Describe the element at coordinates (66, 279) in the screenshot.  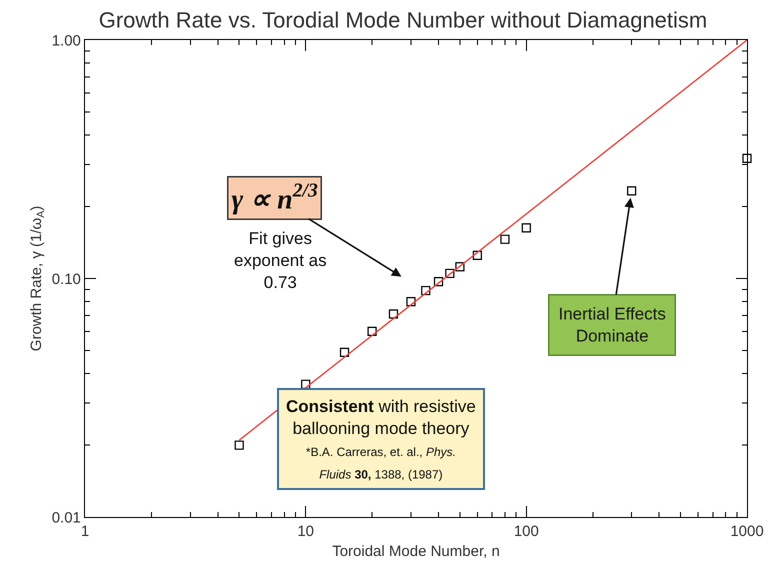
I see `y-tick-label: 0.10` at that location.